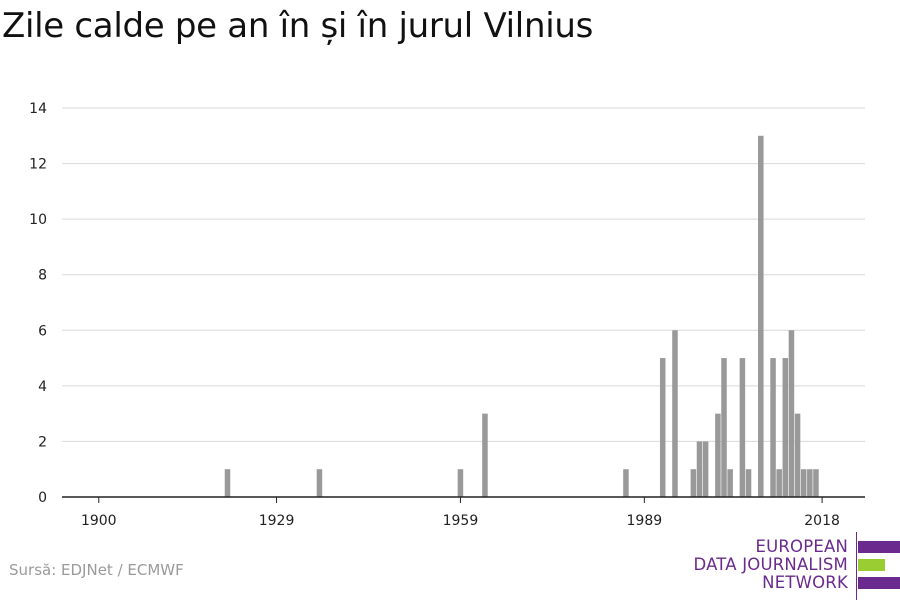 This screenshot has height=600, width=900. Describe the element at coordinates (773, 427) in the screenshot. I see `bar-2010` at that location.